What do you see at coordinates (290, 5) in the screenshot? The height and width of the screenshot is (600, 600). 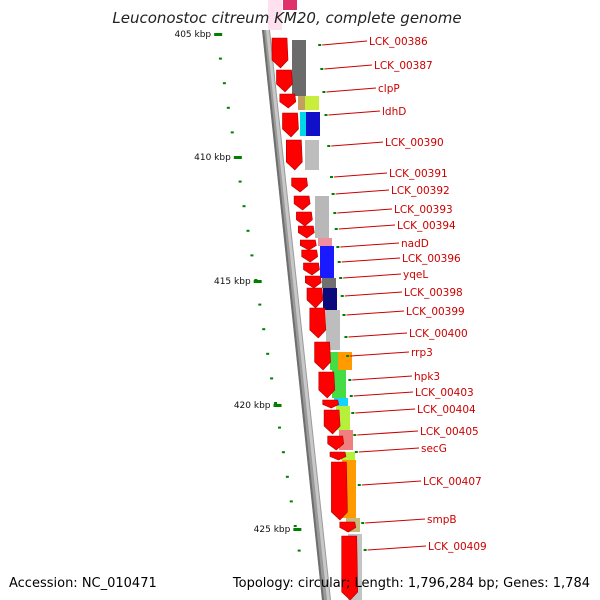 I see `top-feature-magenta` at bounding box center [290, 5].